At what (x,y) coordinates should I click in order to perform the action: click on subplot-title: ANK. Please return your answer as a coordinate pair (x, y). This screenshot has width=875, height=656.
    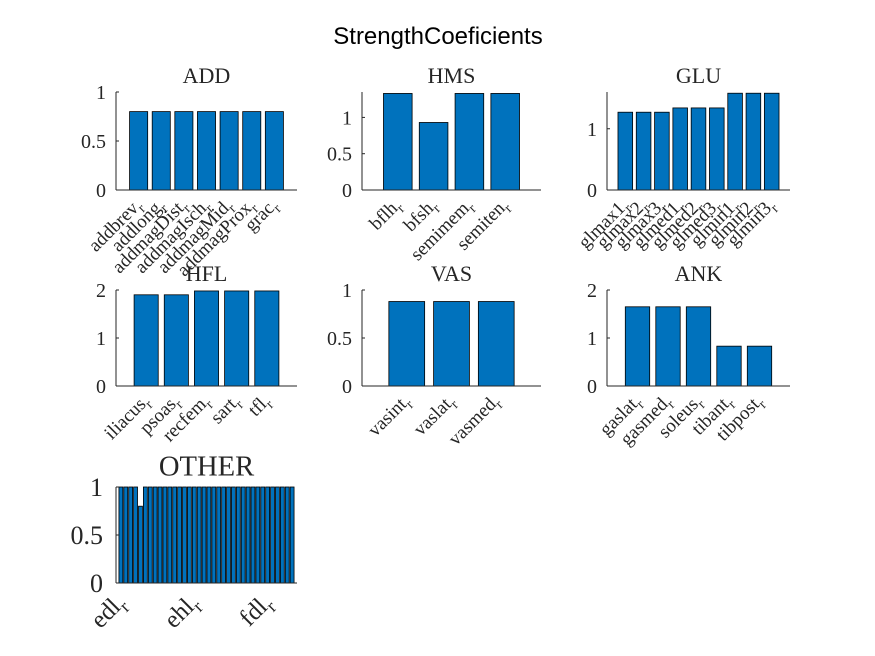
    Looking at the image, I should click on (699, 273).